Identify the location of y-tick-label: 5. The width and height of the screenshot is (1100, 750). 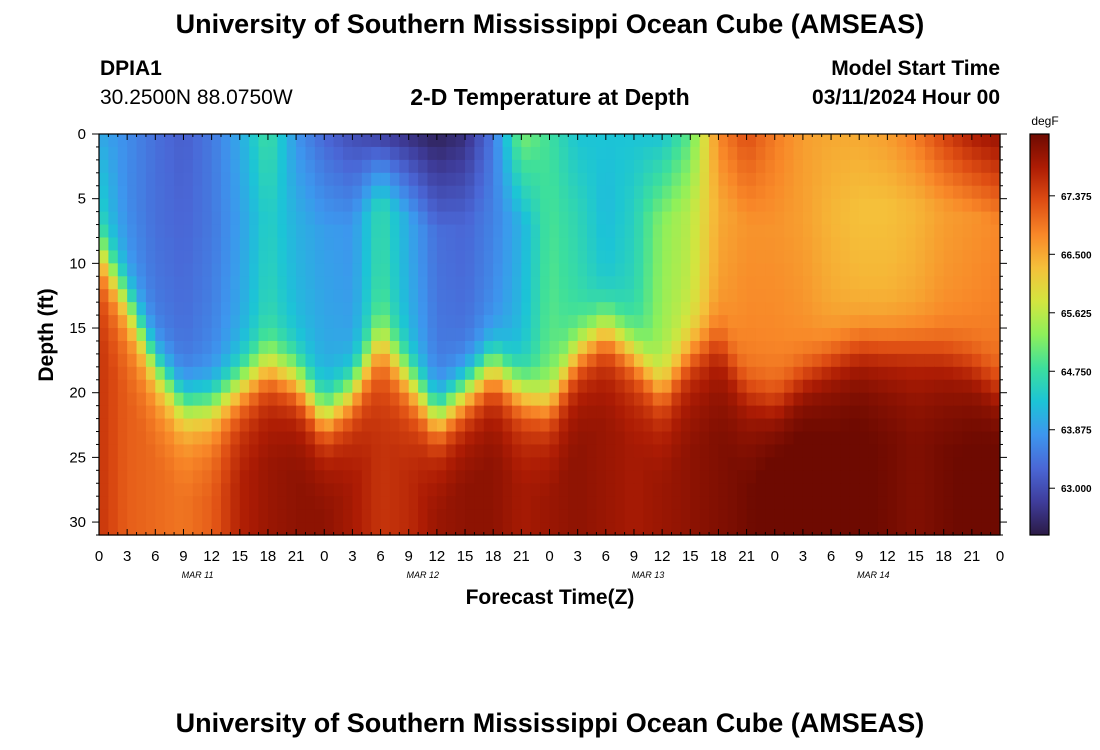
(82, 199).